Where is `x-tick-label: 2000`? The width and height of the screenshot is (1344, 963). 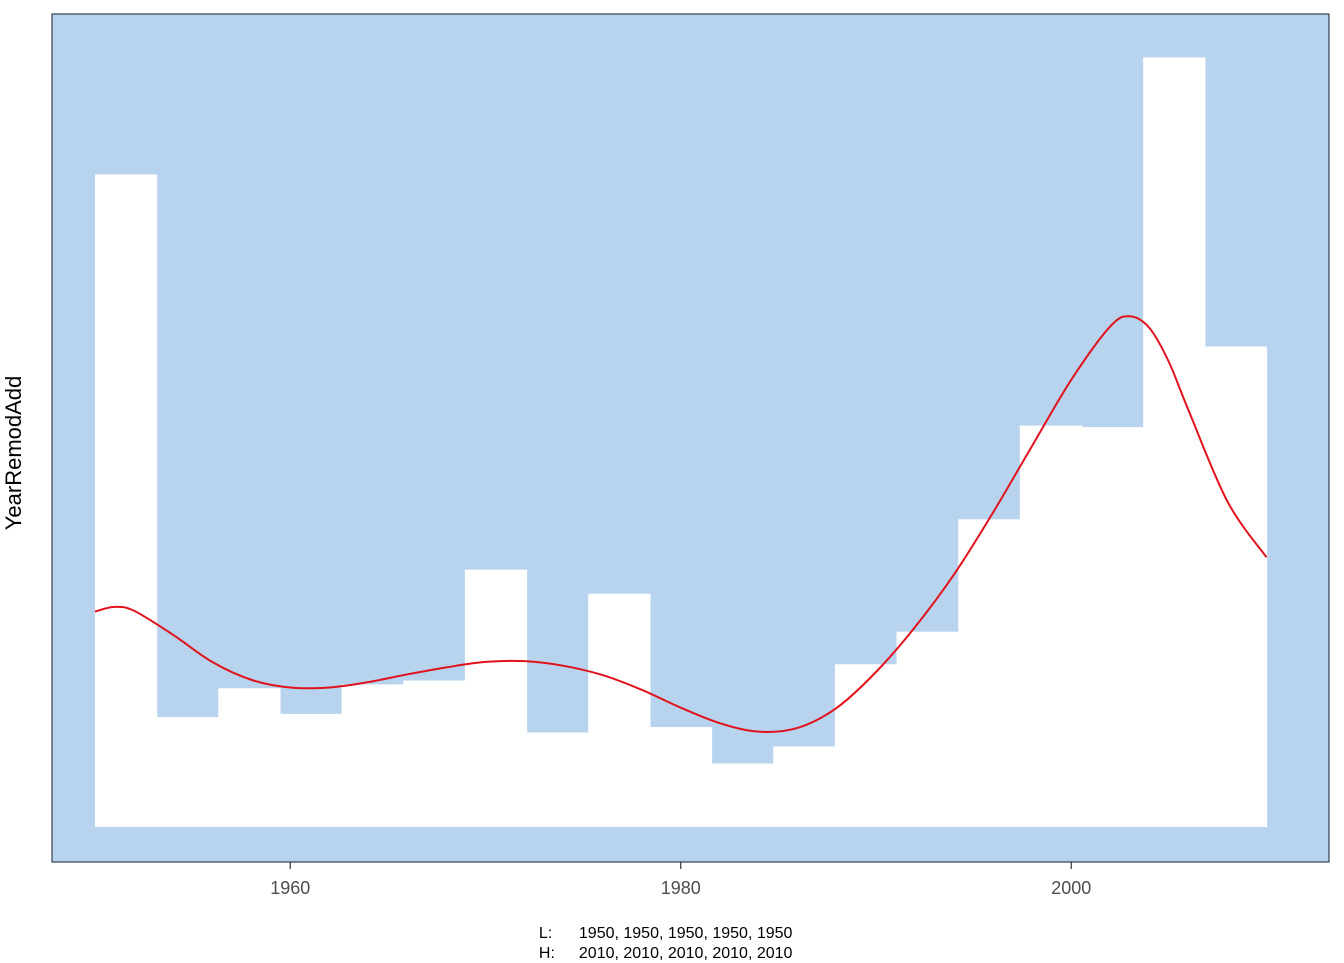 x-tick-label: 2000 is located at coordinates (1071, 888).